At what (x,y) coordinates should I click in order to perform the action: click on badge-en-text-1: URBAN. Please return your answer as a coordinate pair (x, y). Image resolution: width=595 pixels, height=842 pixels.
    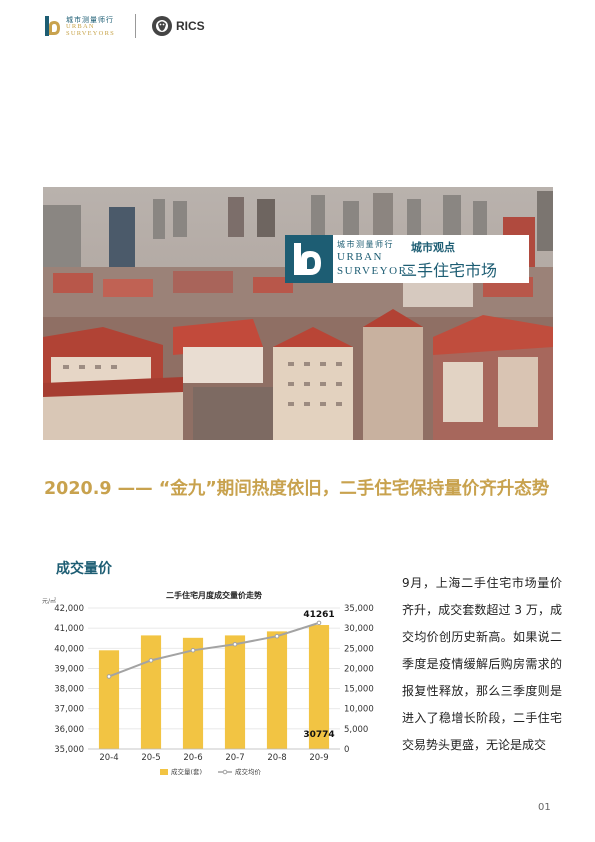
    Looking at the image, I should click on (360, 257).